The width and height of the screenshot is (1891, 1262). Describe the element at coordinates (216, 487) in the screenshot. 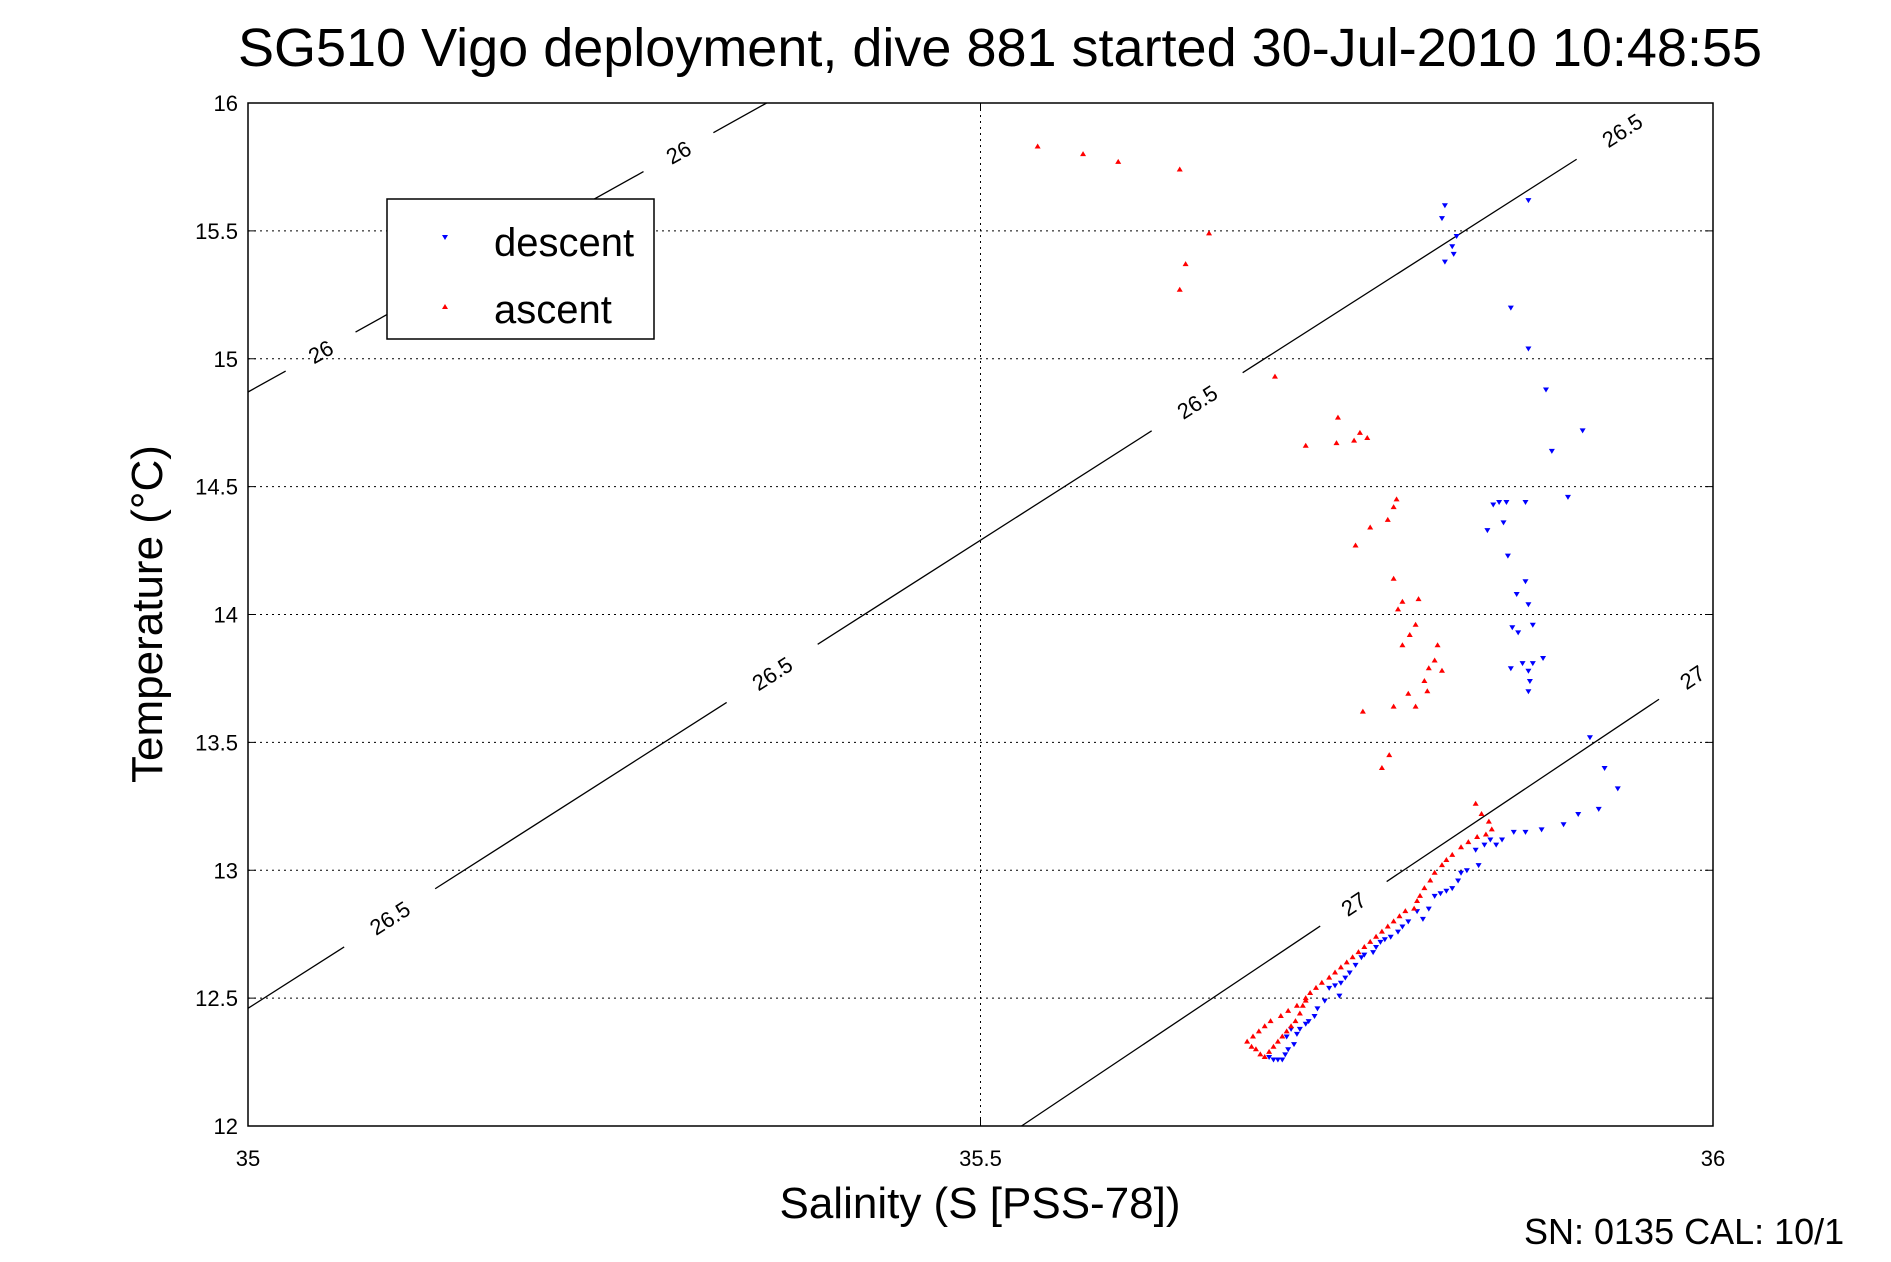

I see `y-tick-label: 14.5` at that location.